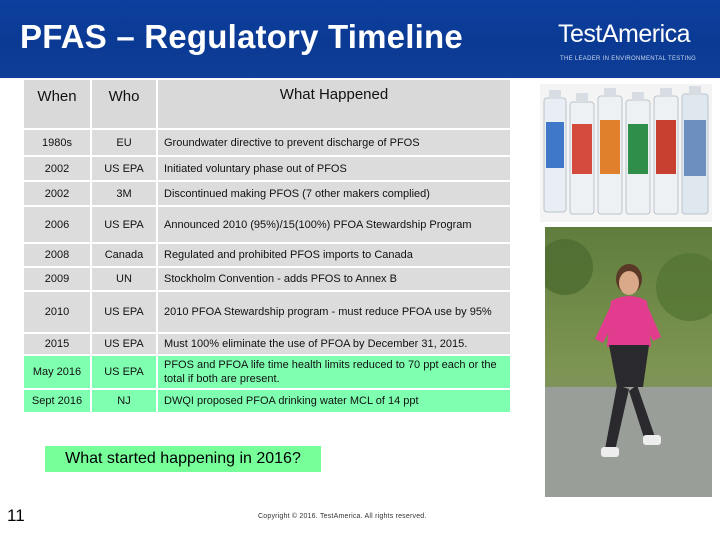 Image resolution: width=720 pixels, height=540 pixels. What do you see at coordinates (16, 515) in the screenshot?
I see `slide-number: 11` at bounding box center [16, 515].